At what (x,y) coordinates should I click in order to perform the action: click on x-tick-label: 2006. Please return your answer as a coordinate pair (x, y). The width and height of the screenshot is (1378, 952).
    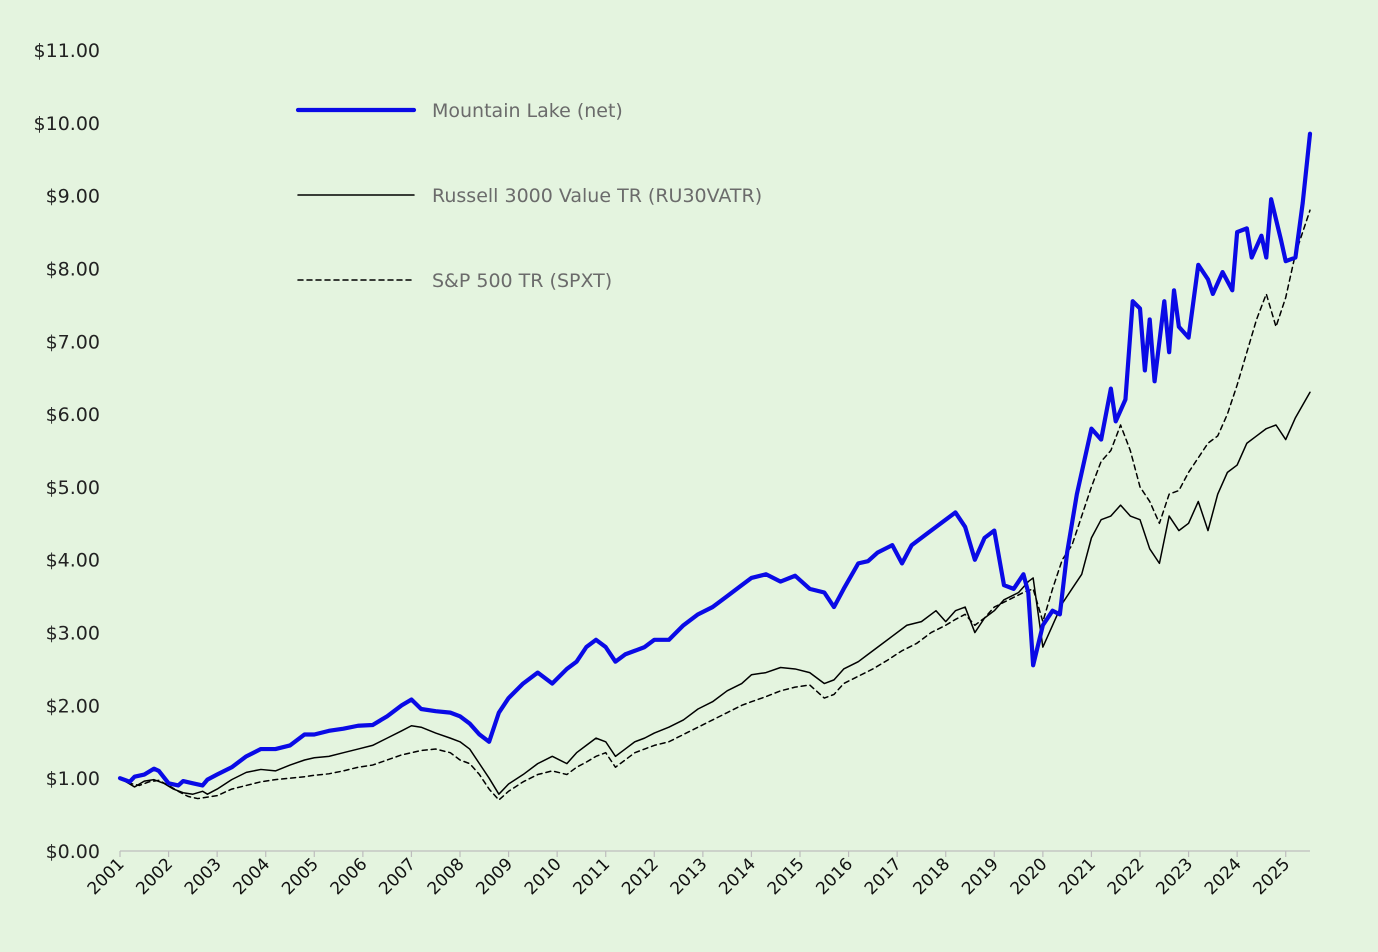
    Looking at the image, I should click on (349, 876).